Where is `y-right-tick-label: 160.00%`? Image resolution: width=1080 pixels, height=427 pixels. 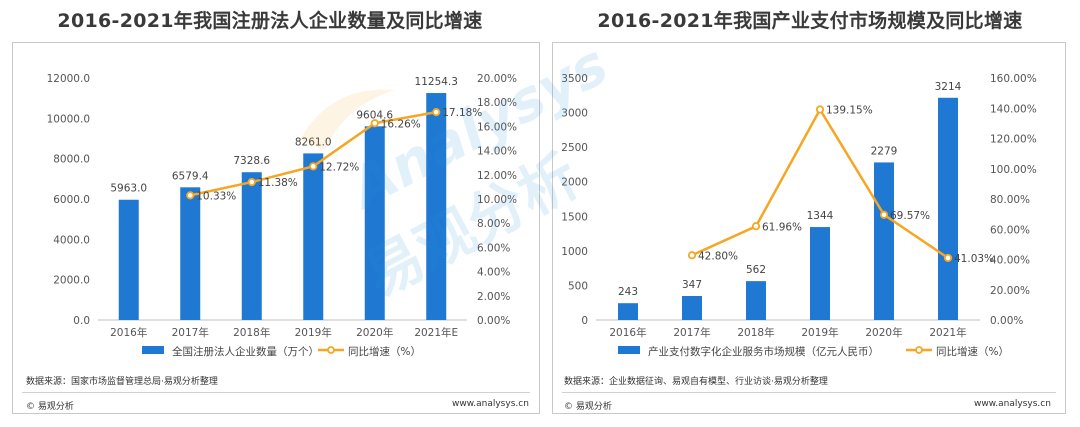
y-right-tick-label: 160.00% is located at coordinates (1013, 79).